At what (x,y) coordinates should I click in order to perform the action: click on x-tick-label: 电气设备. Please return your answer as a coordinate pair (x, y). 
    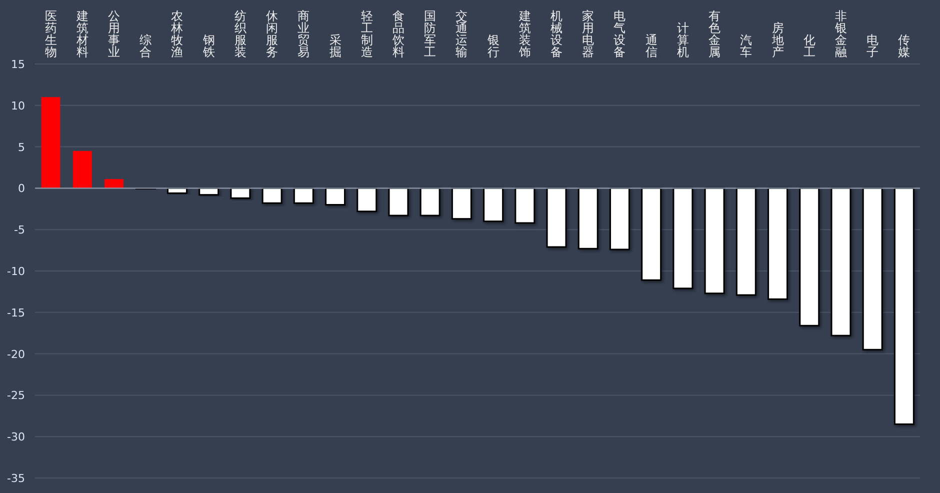
    Looking at the image, I should click on (620, 34).